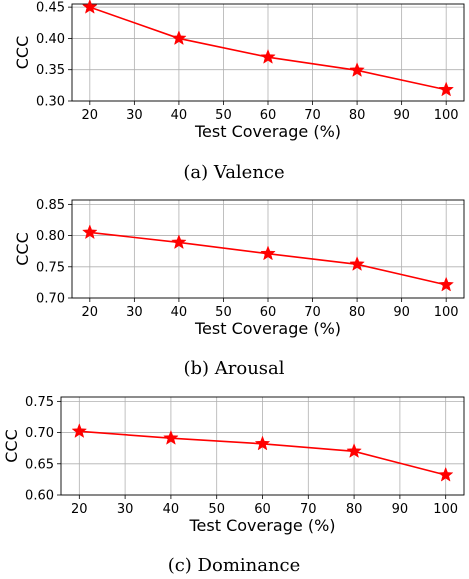  Describe the element at coordinates (234, 565) in the screenshot. I see `subfigure-caption: (c) Dominance` at that location.